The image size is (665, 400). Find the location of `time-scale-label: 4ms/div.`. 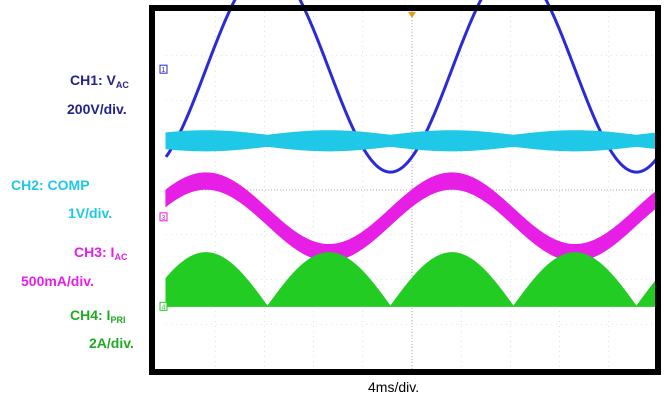

time-scale-label: 4ms/div. is located at coordinates (394, 387).